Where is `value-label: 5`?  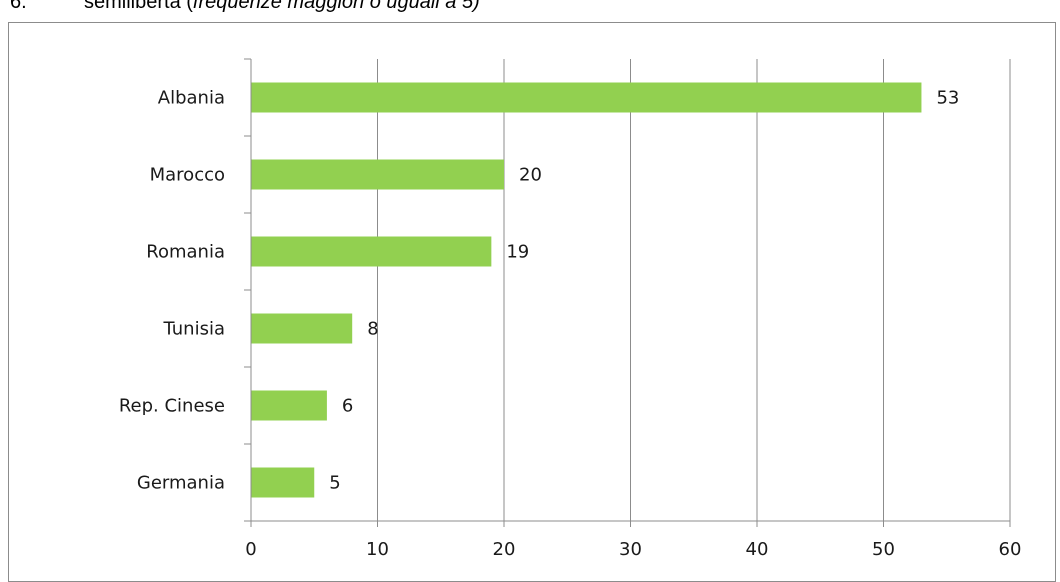 value-label: 5 is located at coordinates (334, 483).